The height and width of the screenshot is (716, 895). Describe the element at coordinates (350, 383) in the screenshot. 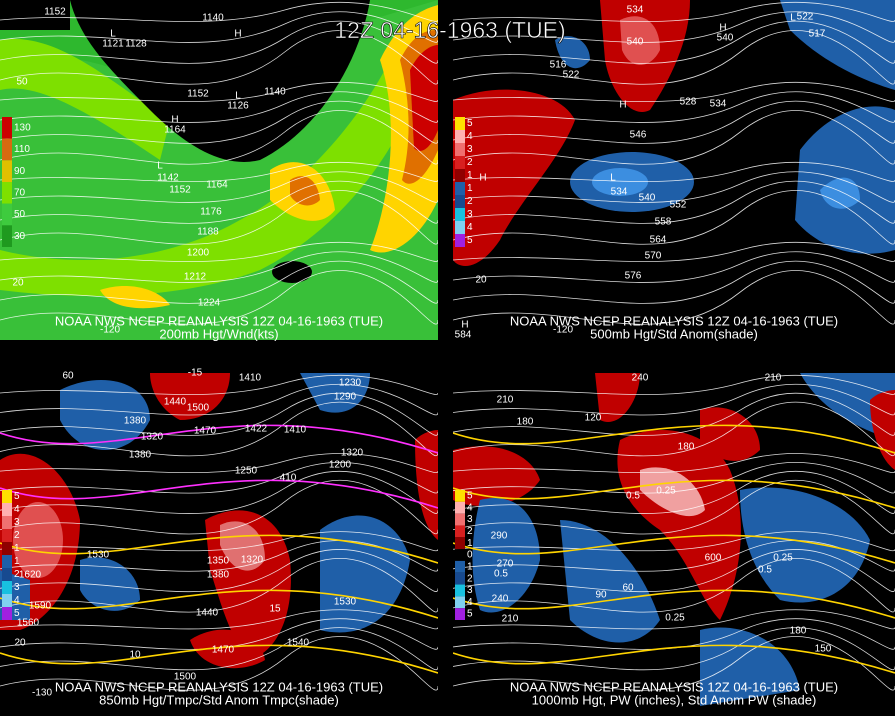

I see `contour-label: 1230` at that location.